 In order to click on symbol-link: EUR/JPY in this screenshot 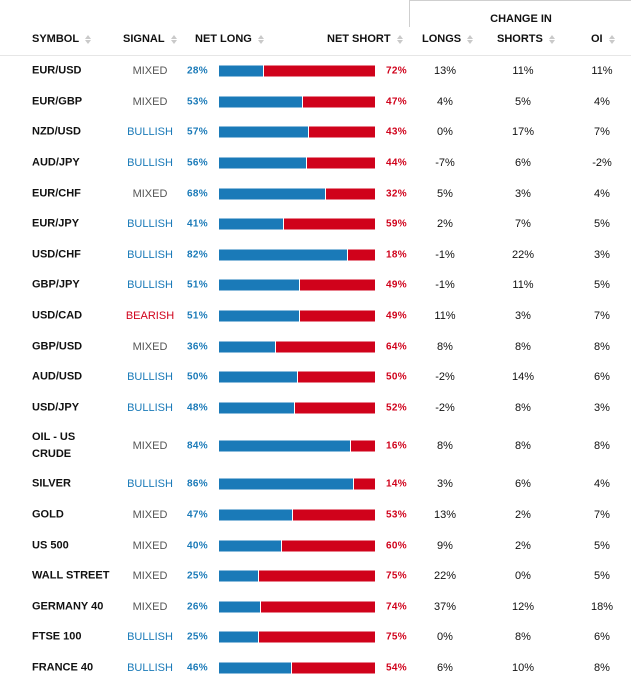, I will do `click(56, 223)`.